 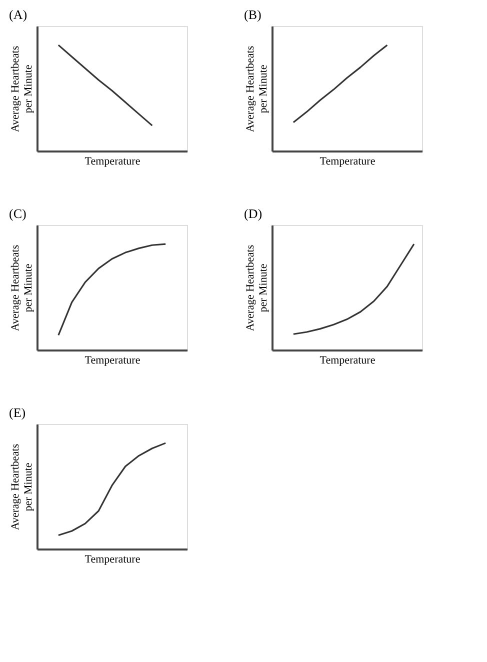 What do you see at coordinates (18, 14) in the screenshot?
I see `chart-title: (A)` at bounding box center [18, 14].